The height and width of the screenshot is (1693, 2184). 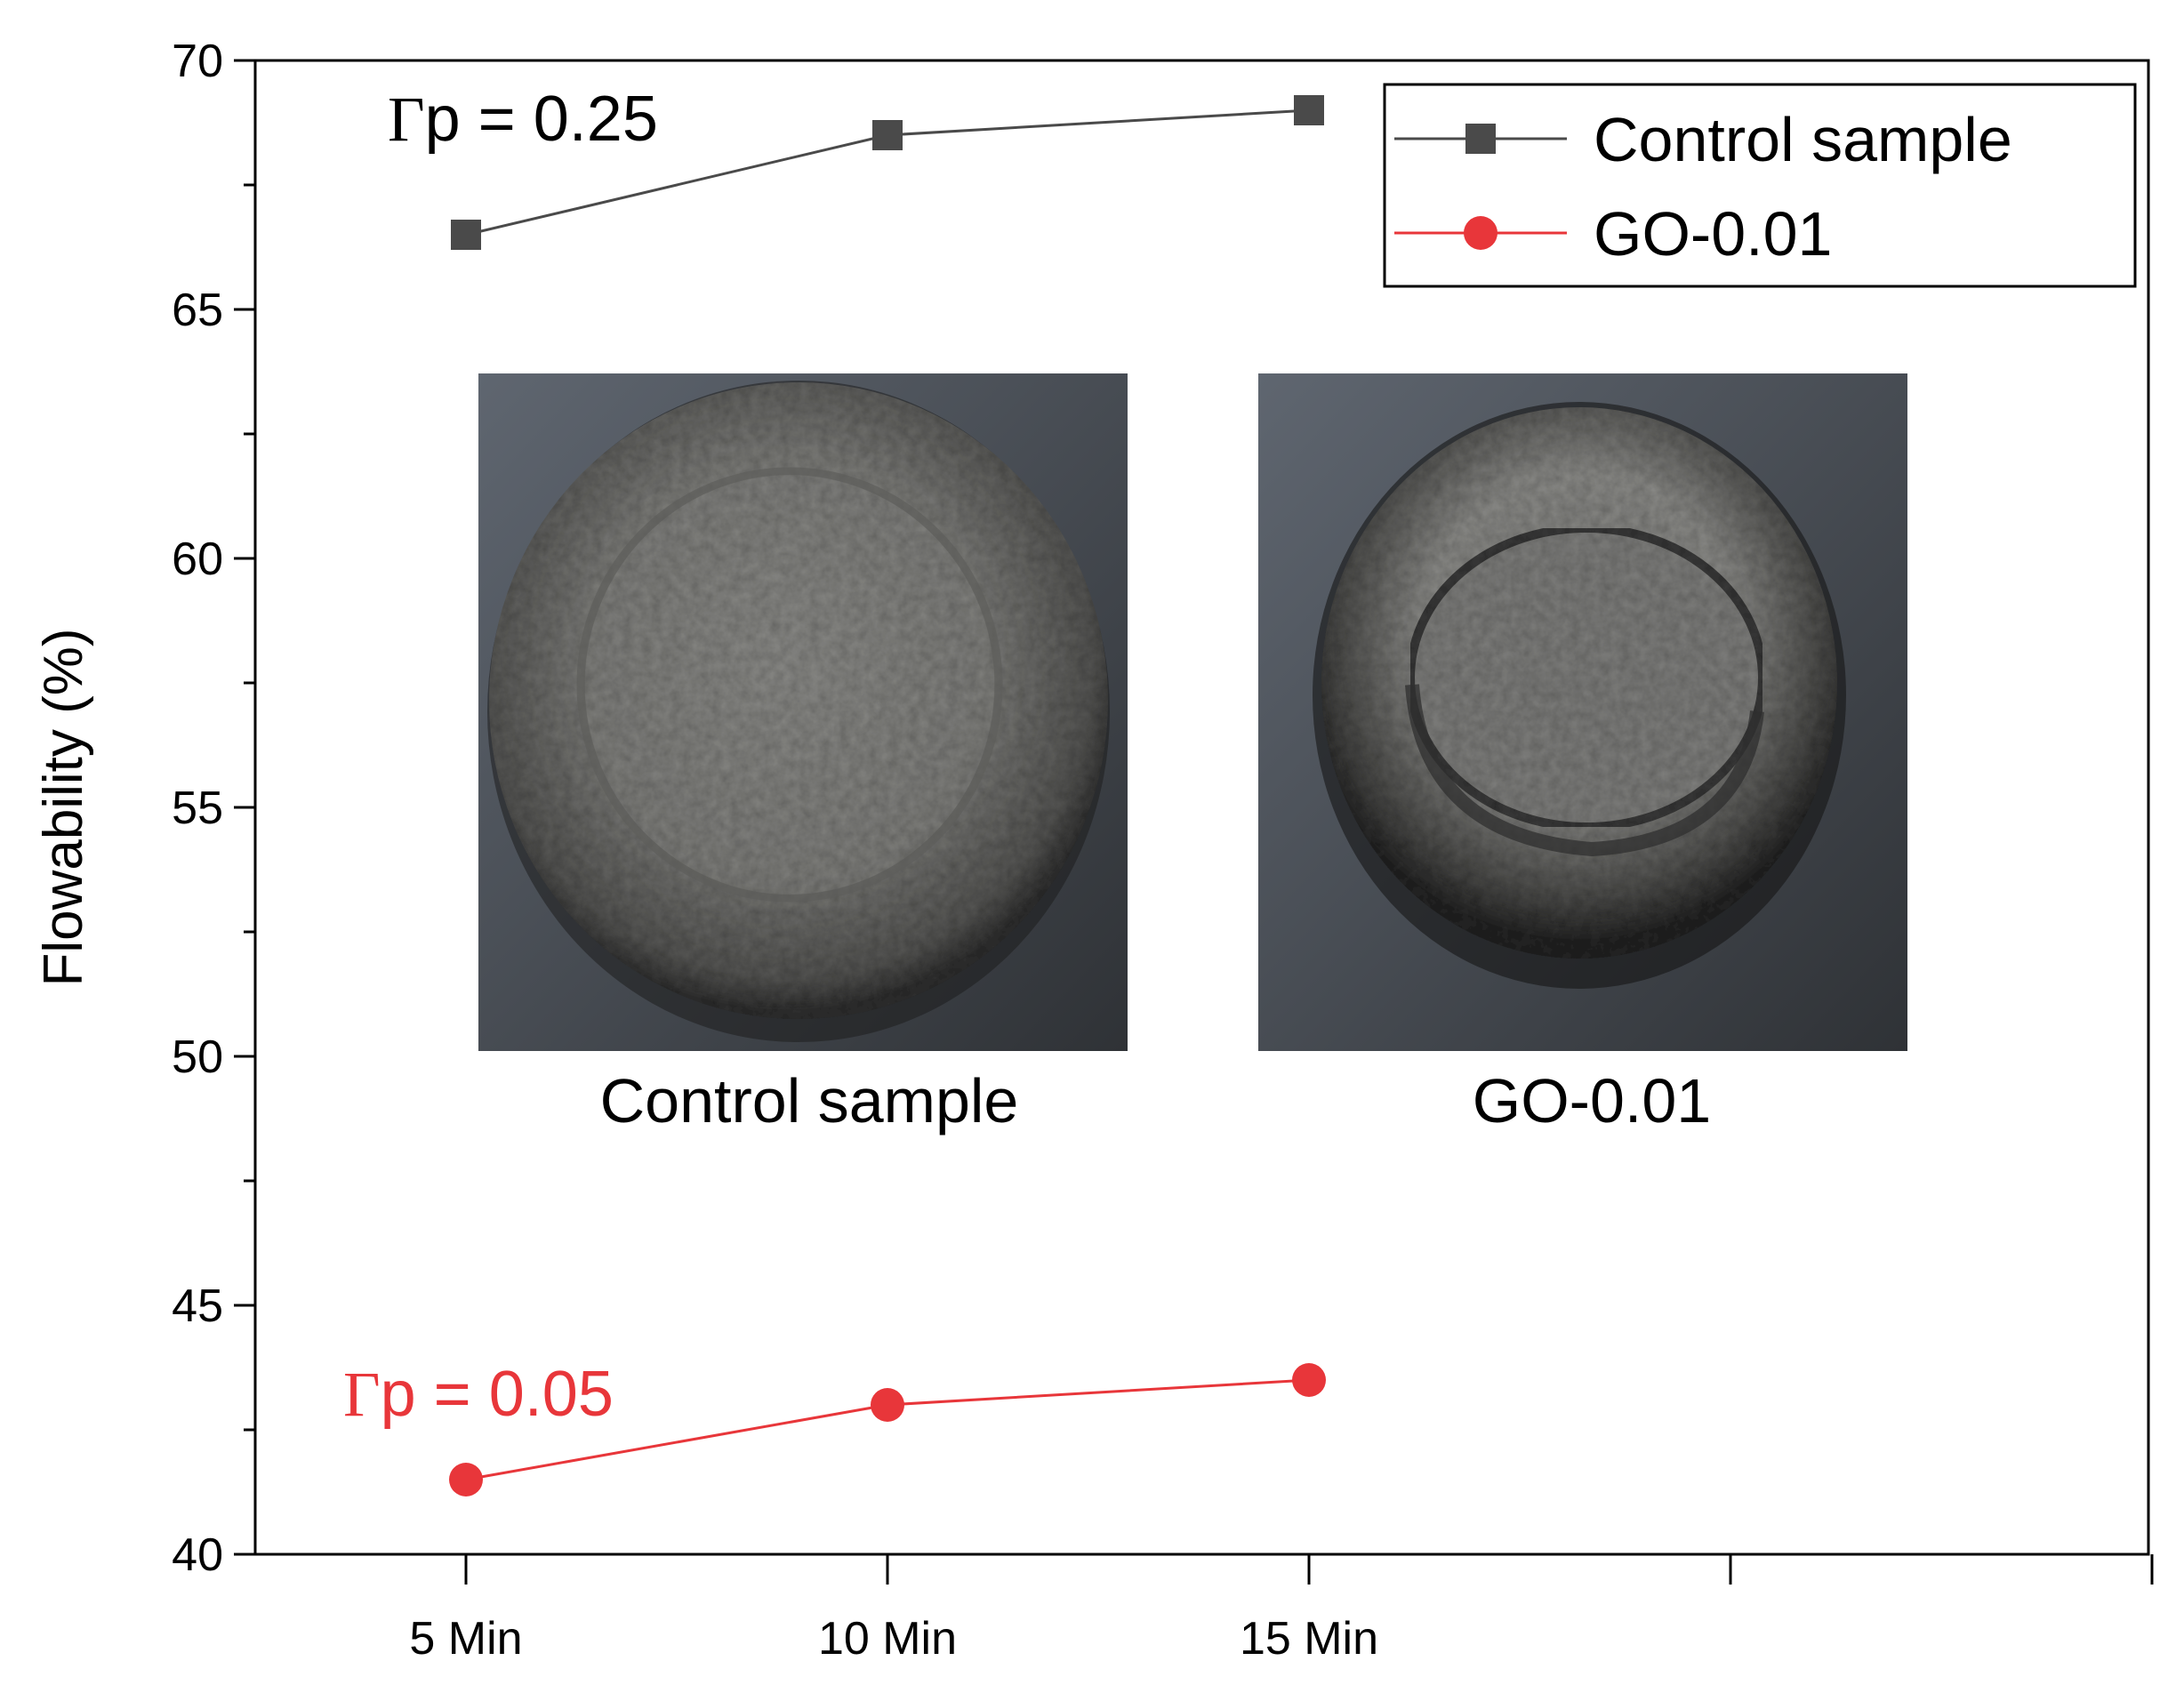 I want to click on y-tick-label: 65, so click(x=197, y=310).